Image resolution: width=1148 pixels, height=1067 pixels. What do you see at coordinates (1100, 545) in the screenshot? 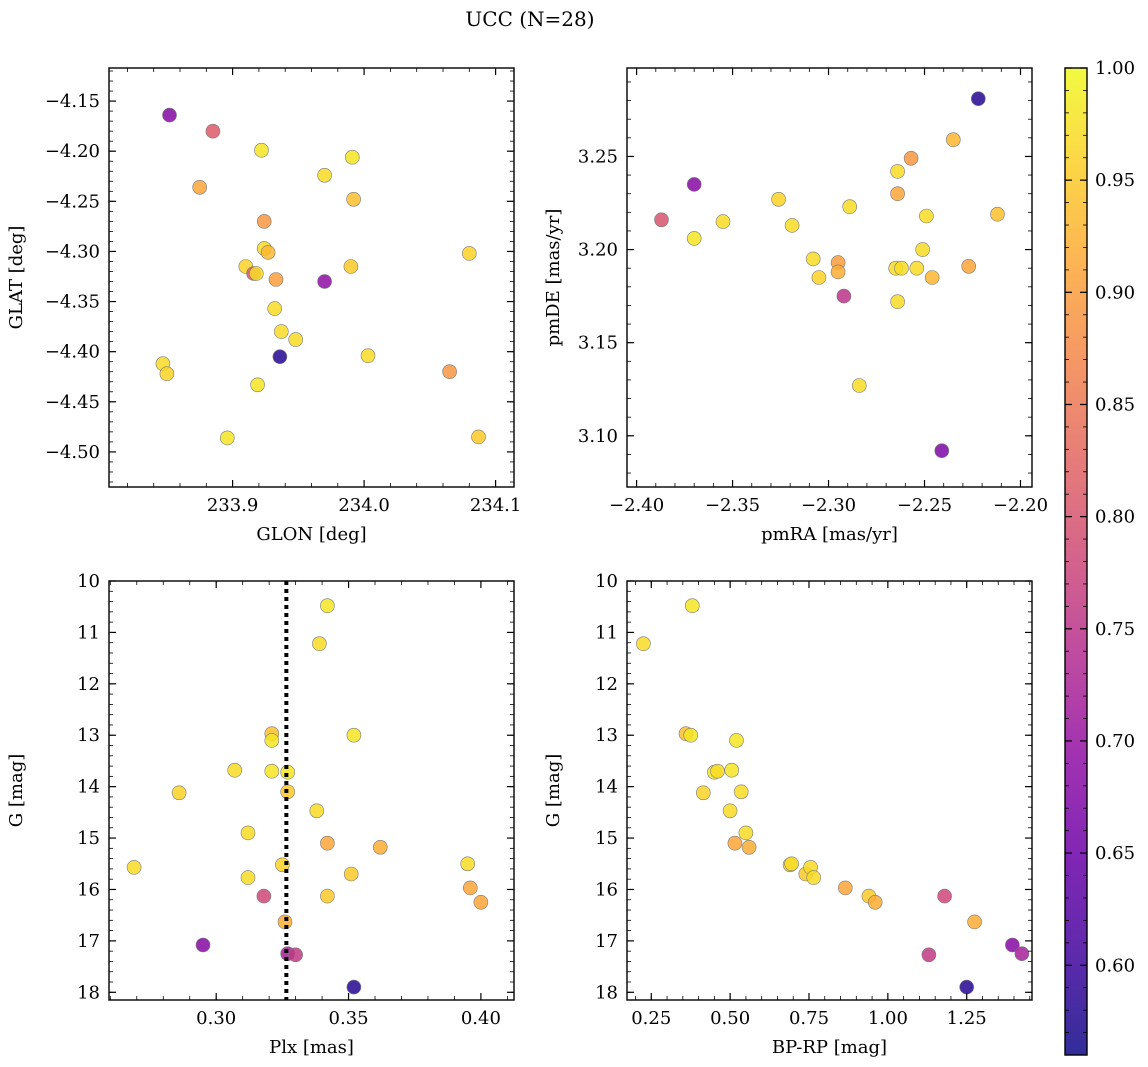
I see `colorbar-ticks: 0.60 0.65 0.70 0.75 0.80 0.85 0.90 0.95 1.00` at bounding box center [1100, 545].